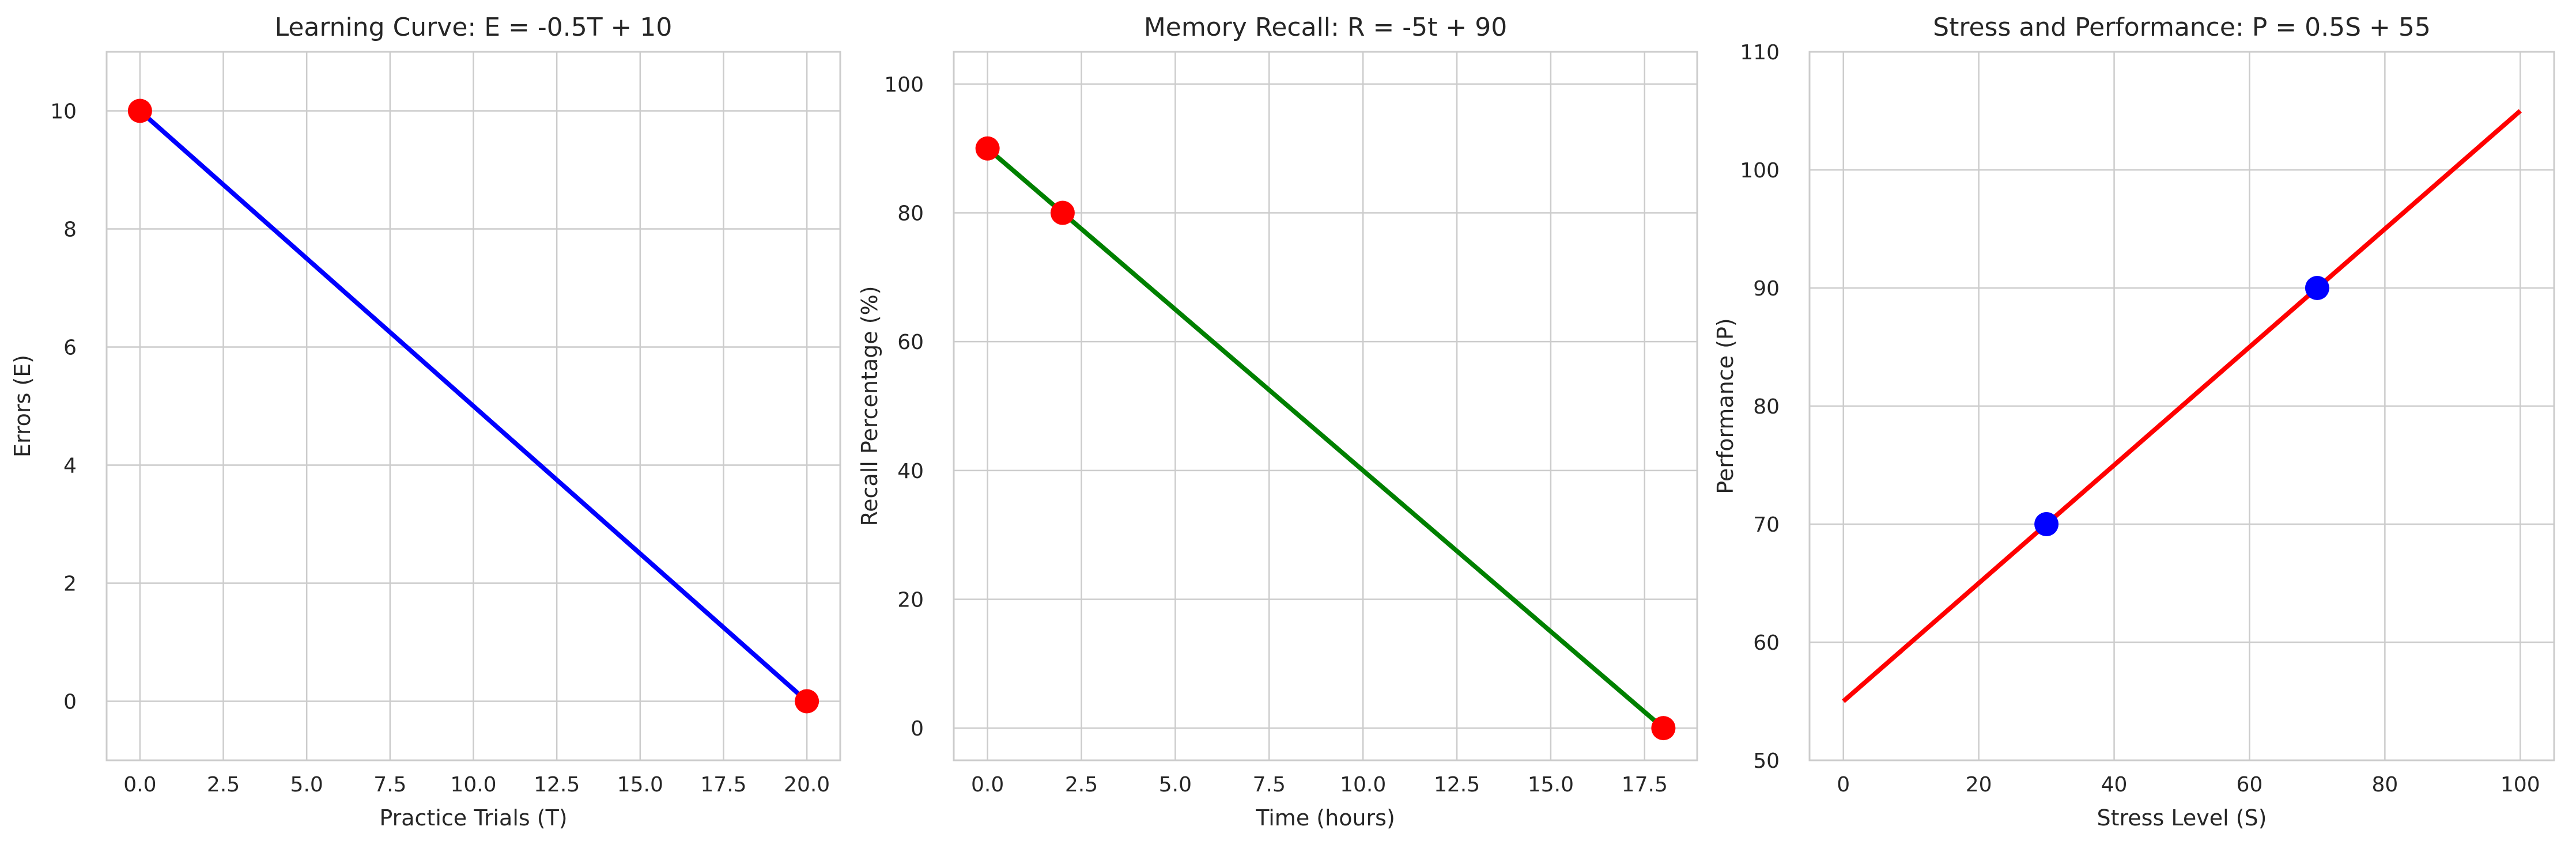 The image size is (2576, 849). Describe the element at coordinates (1843, 785) in the screenshot. I see `x-tick-label: 0` at that location.